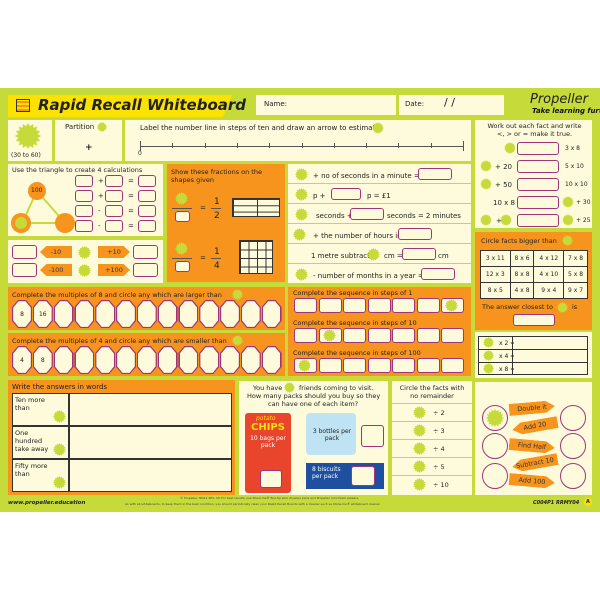 The image size is (600, 600). Describe the element at coordinates (271, 479) in the screenshot. I see `chips-answer-box` at that location.